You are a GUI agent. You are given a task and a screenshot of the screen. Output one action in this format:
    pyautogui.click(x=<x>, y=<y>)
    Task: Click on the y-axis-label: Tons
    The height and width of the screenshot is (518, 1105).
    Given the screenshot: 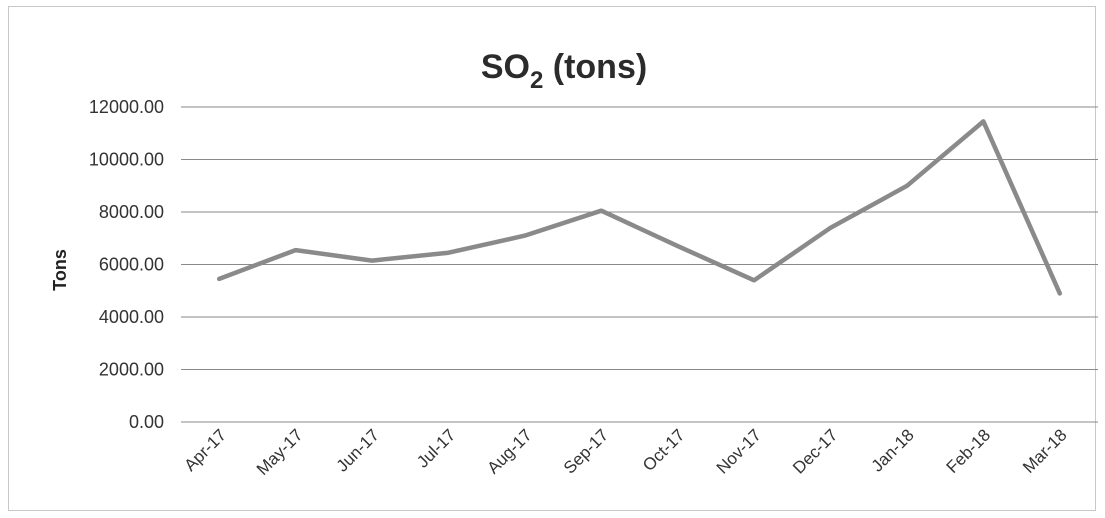 What is the action you would take?
    pyautogui.click(x=60, y=270)
    